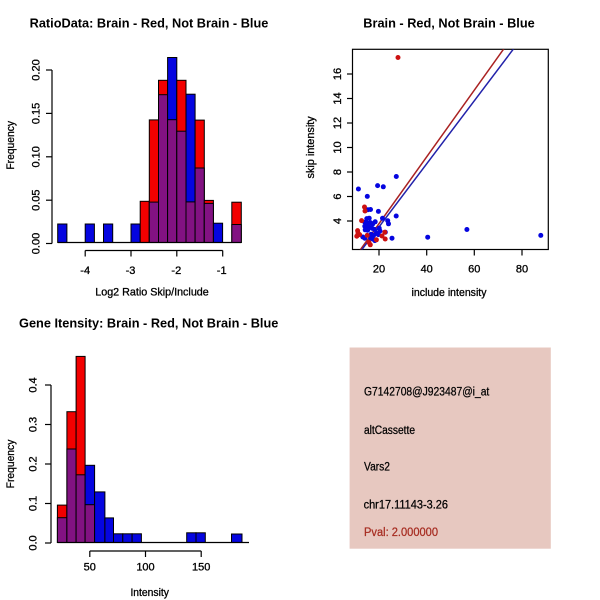 Image resolution: width=600 pixels, height=600 pixels. What do you see at coordinates (222, 271) in the screenshot?
I see `svg-text: -1` at bounding box center [222, 271].